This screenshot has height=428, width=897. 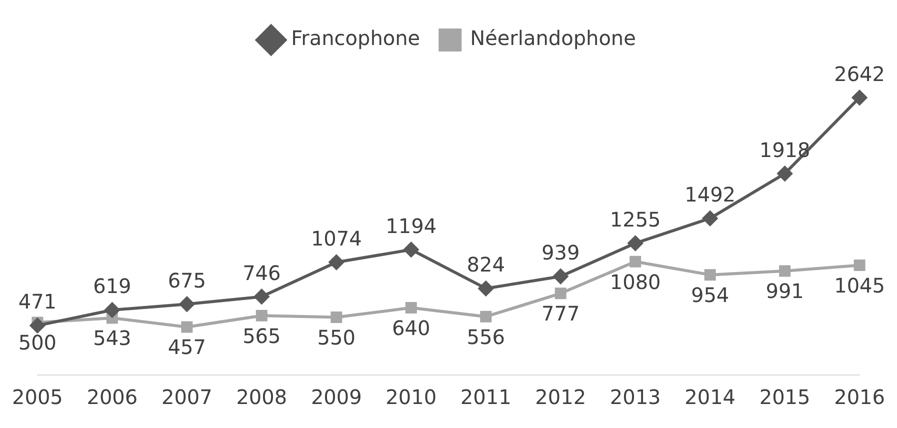 I want to click on x-tick-label: 2006, so click(x=112, y=397).